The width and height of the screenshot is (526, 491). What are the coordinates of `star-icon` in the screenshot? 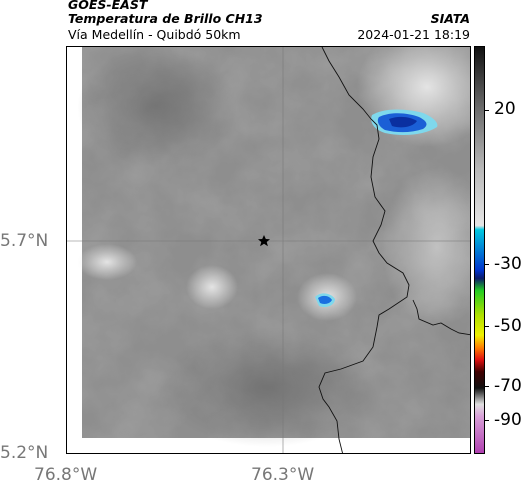 It's located at (264, 241).